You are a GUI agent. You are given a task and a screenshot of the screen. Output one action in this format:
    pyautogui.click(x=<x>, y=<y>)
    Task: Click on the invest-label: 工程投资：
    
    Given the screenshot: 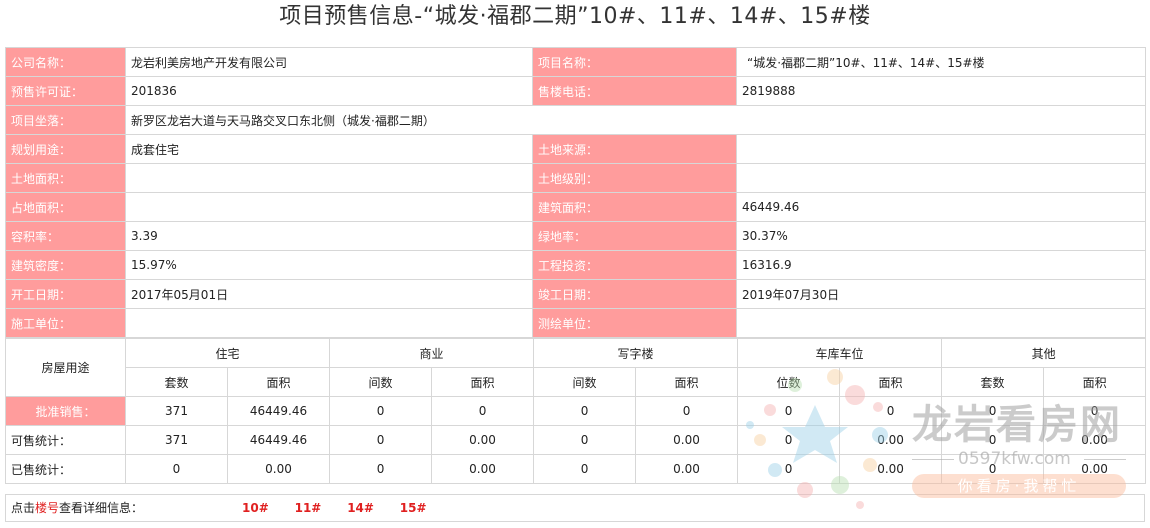 What is the action you would take?
    pyautogui.click(x=634, y=265)
    